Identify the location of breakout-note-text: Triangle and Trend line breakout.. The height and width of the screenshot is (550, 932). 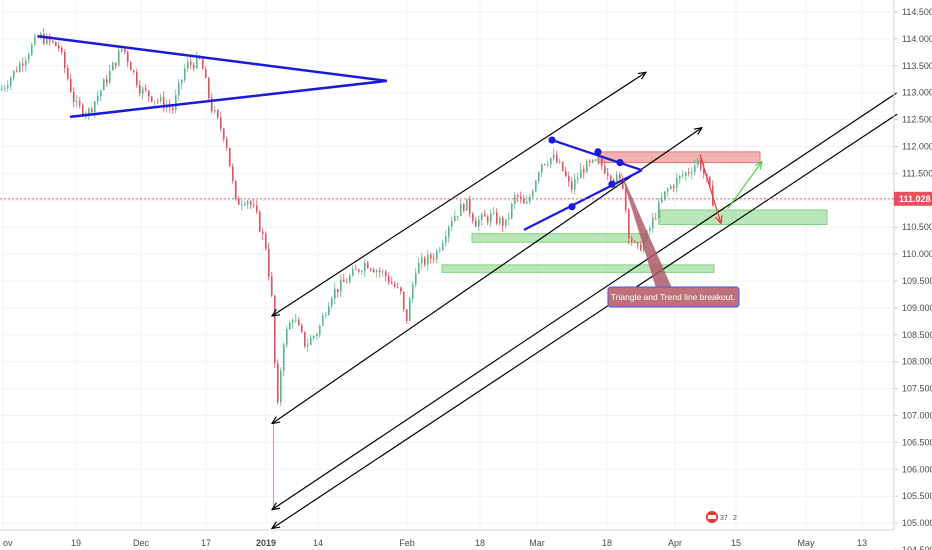
(673, 297).